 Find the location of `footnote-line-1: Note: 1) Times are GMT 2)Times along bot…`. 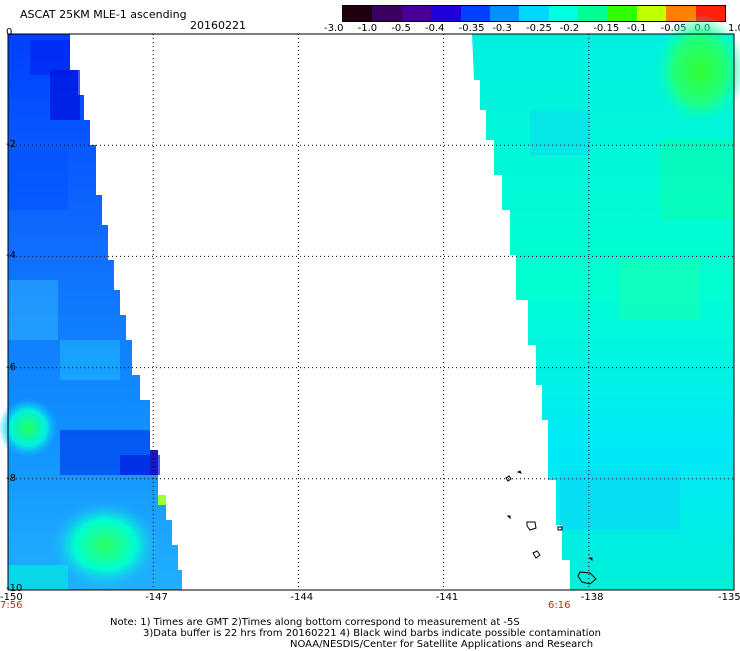

footnote-line-1: Note: 1) Times are GMT 2)Times along bot… is located at coordinates (315, 622).